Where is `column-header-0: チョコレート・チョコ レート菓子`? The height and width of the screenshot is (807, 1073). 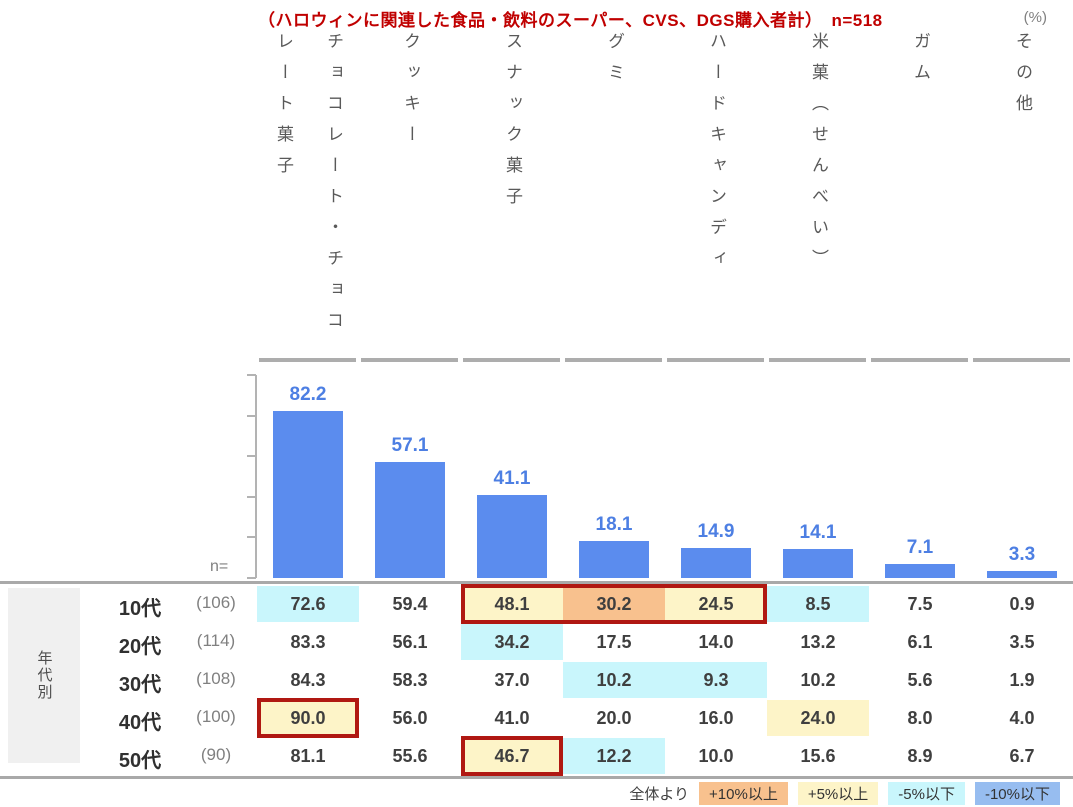 column-header-0: チョコレート・チョコ レート菓子 is located at coordinates (308, 193).